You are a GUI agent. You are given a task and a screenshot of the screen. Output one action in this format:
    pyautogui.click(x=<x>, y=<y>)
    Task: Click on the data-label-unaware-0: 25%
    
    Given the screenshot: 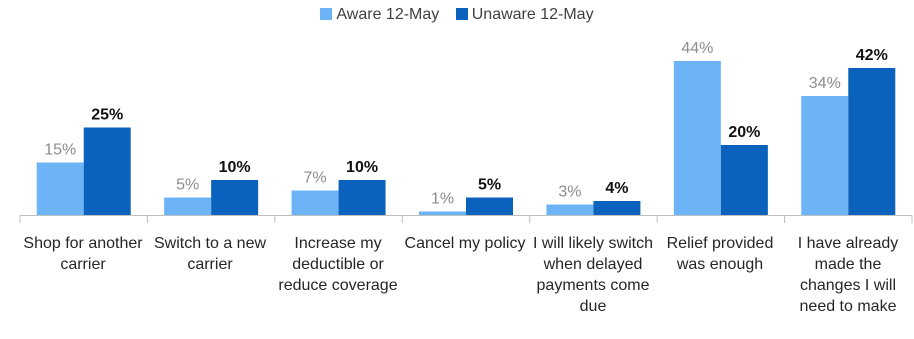 What is the action you would take?
    pyautogui.click(x=107, y=115)
    